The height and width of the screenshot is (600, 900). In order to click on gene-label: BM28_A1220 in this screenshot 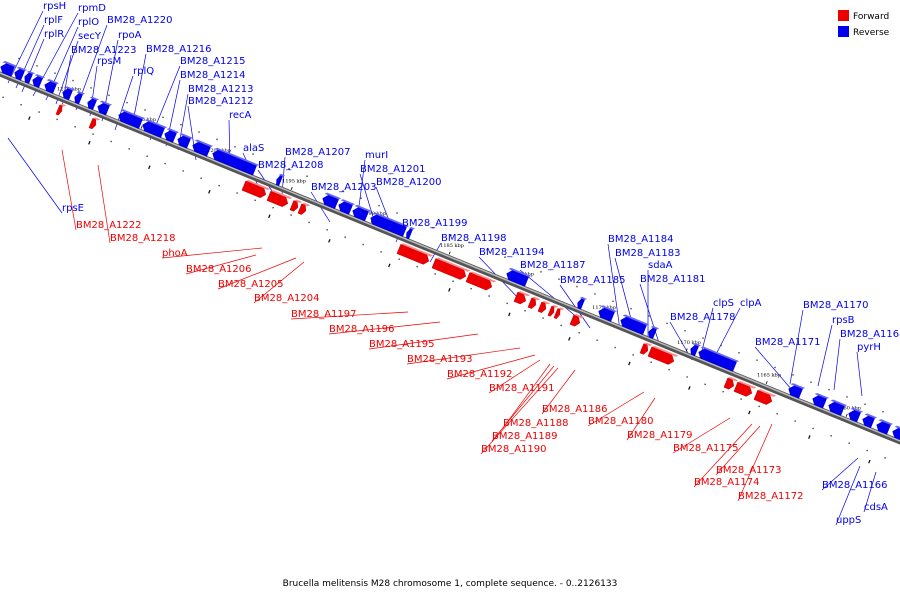, I will do `click(140, 20)`.